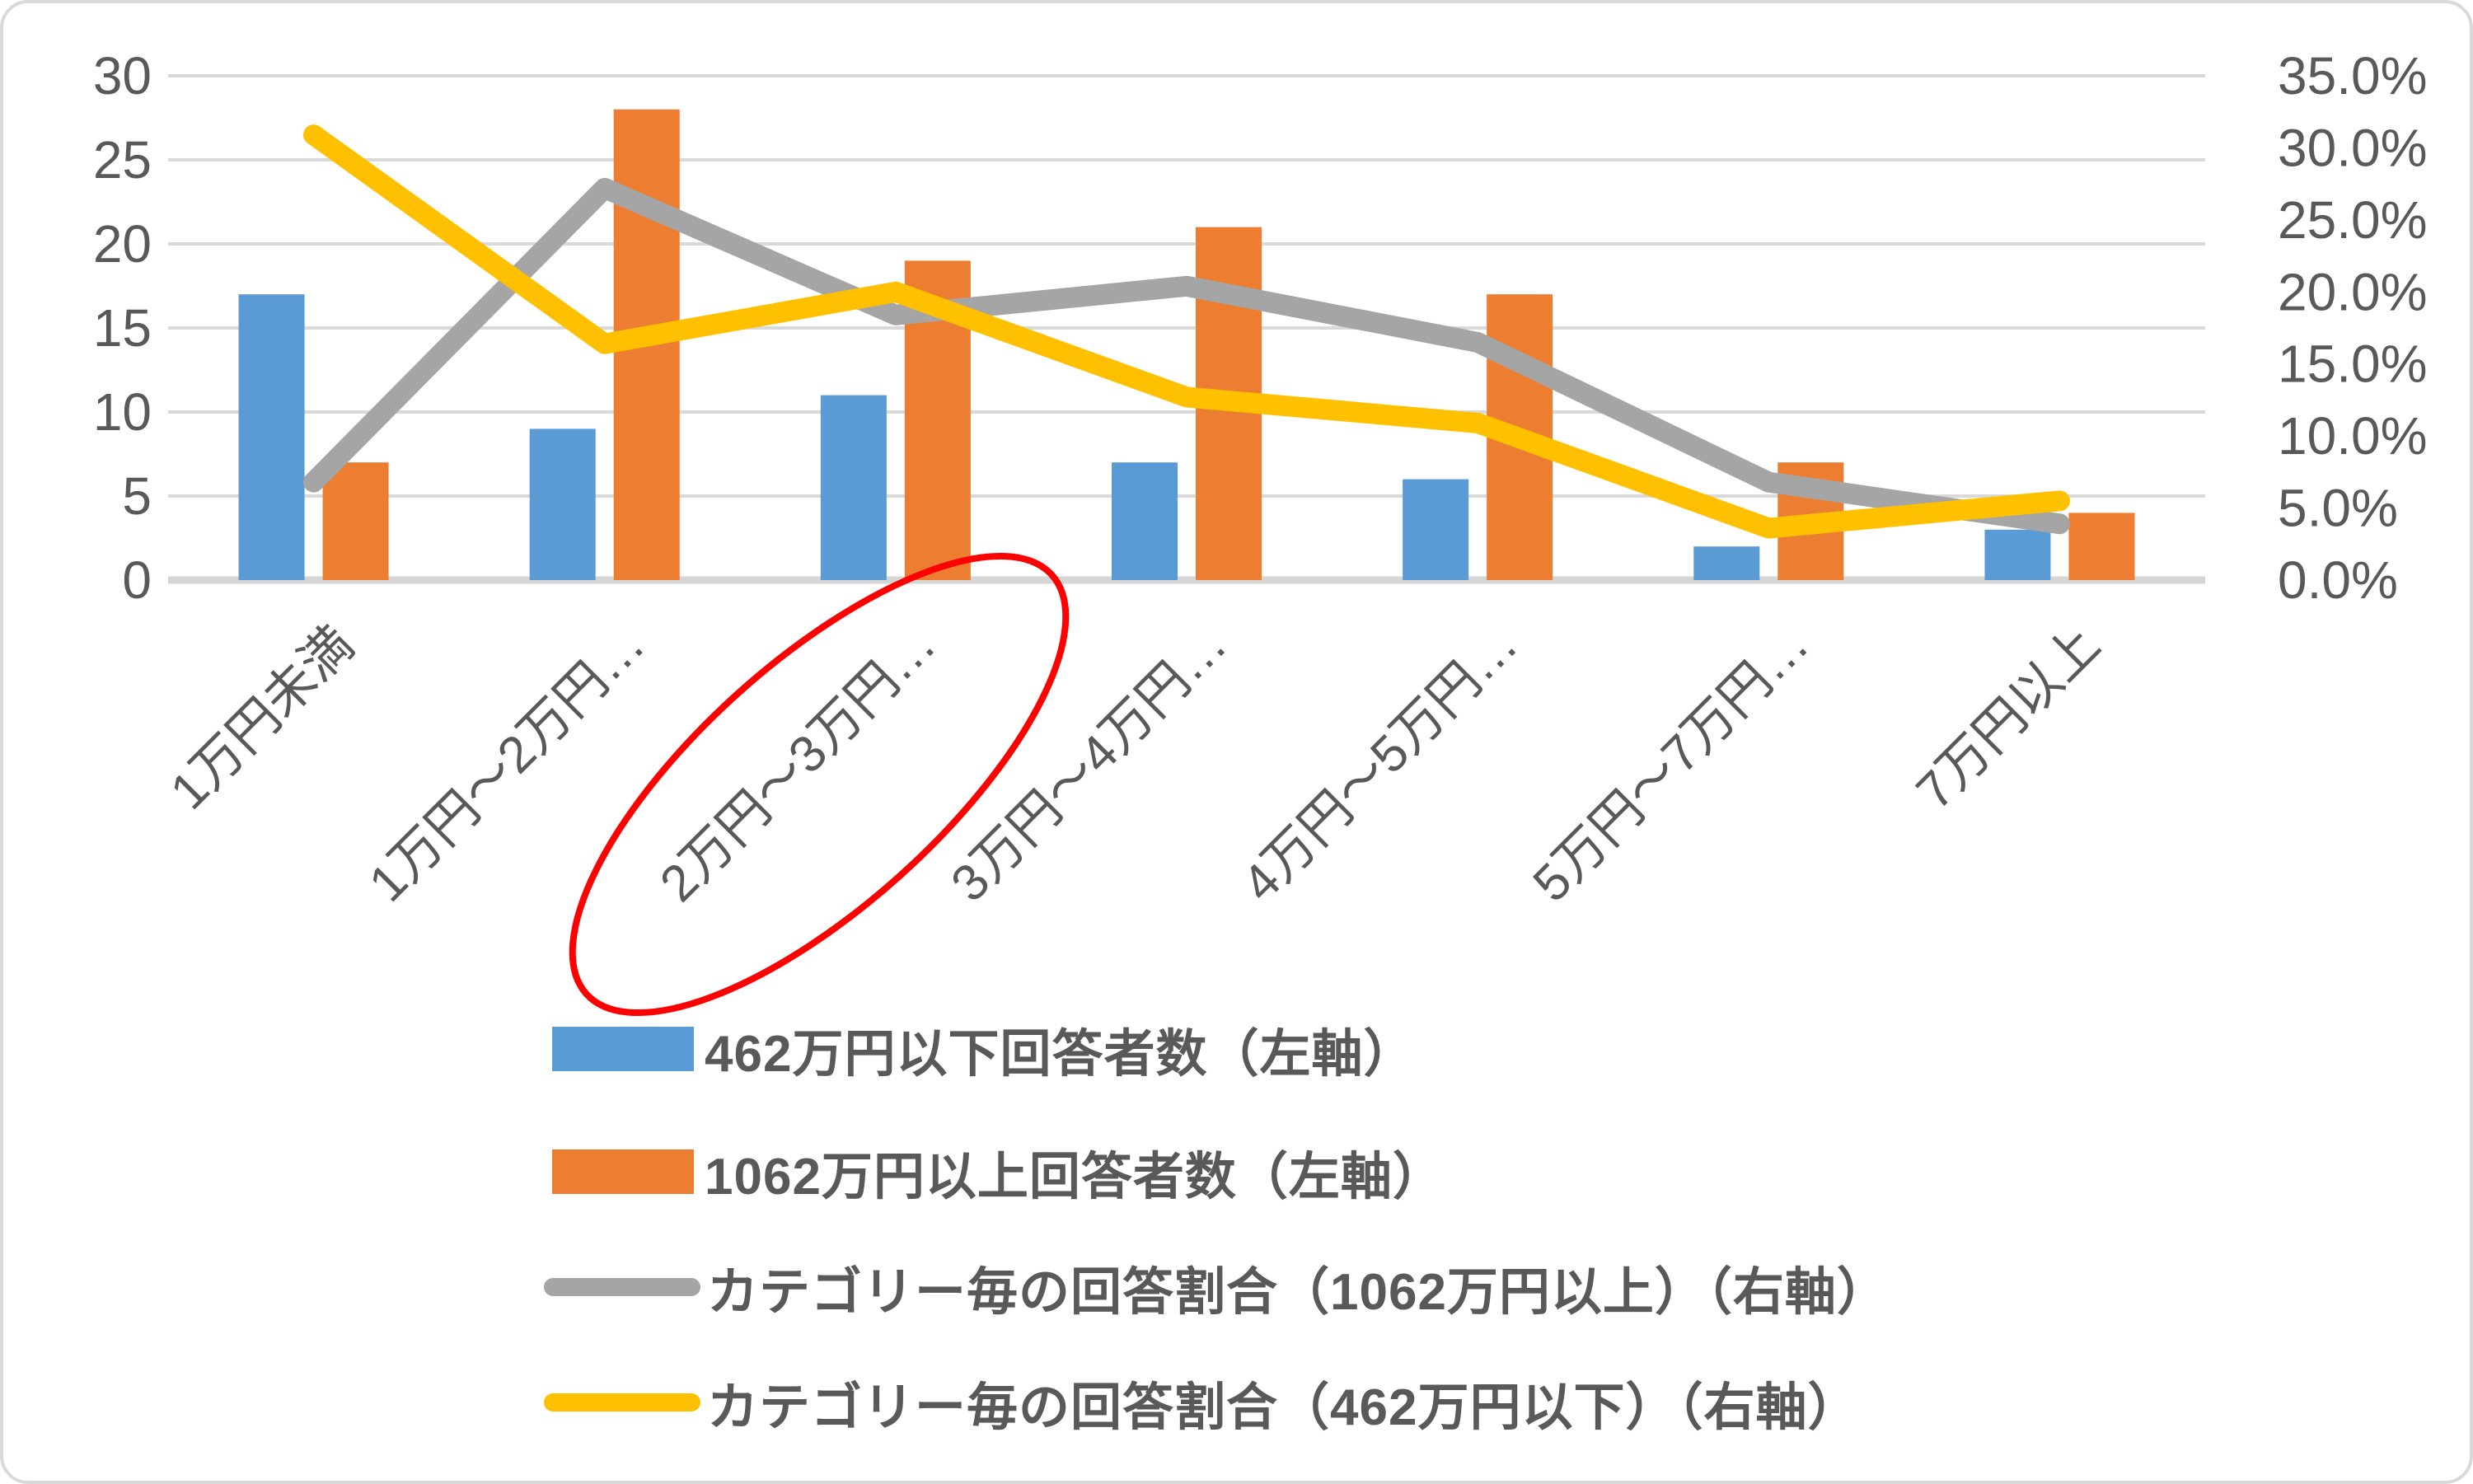  What do you see at coordinates (2353, 365) in the screenshot?
I see `right-axis-tick-label: 15.0%` at bounding box center [2353, 365].